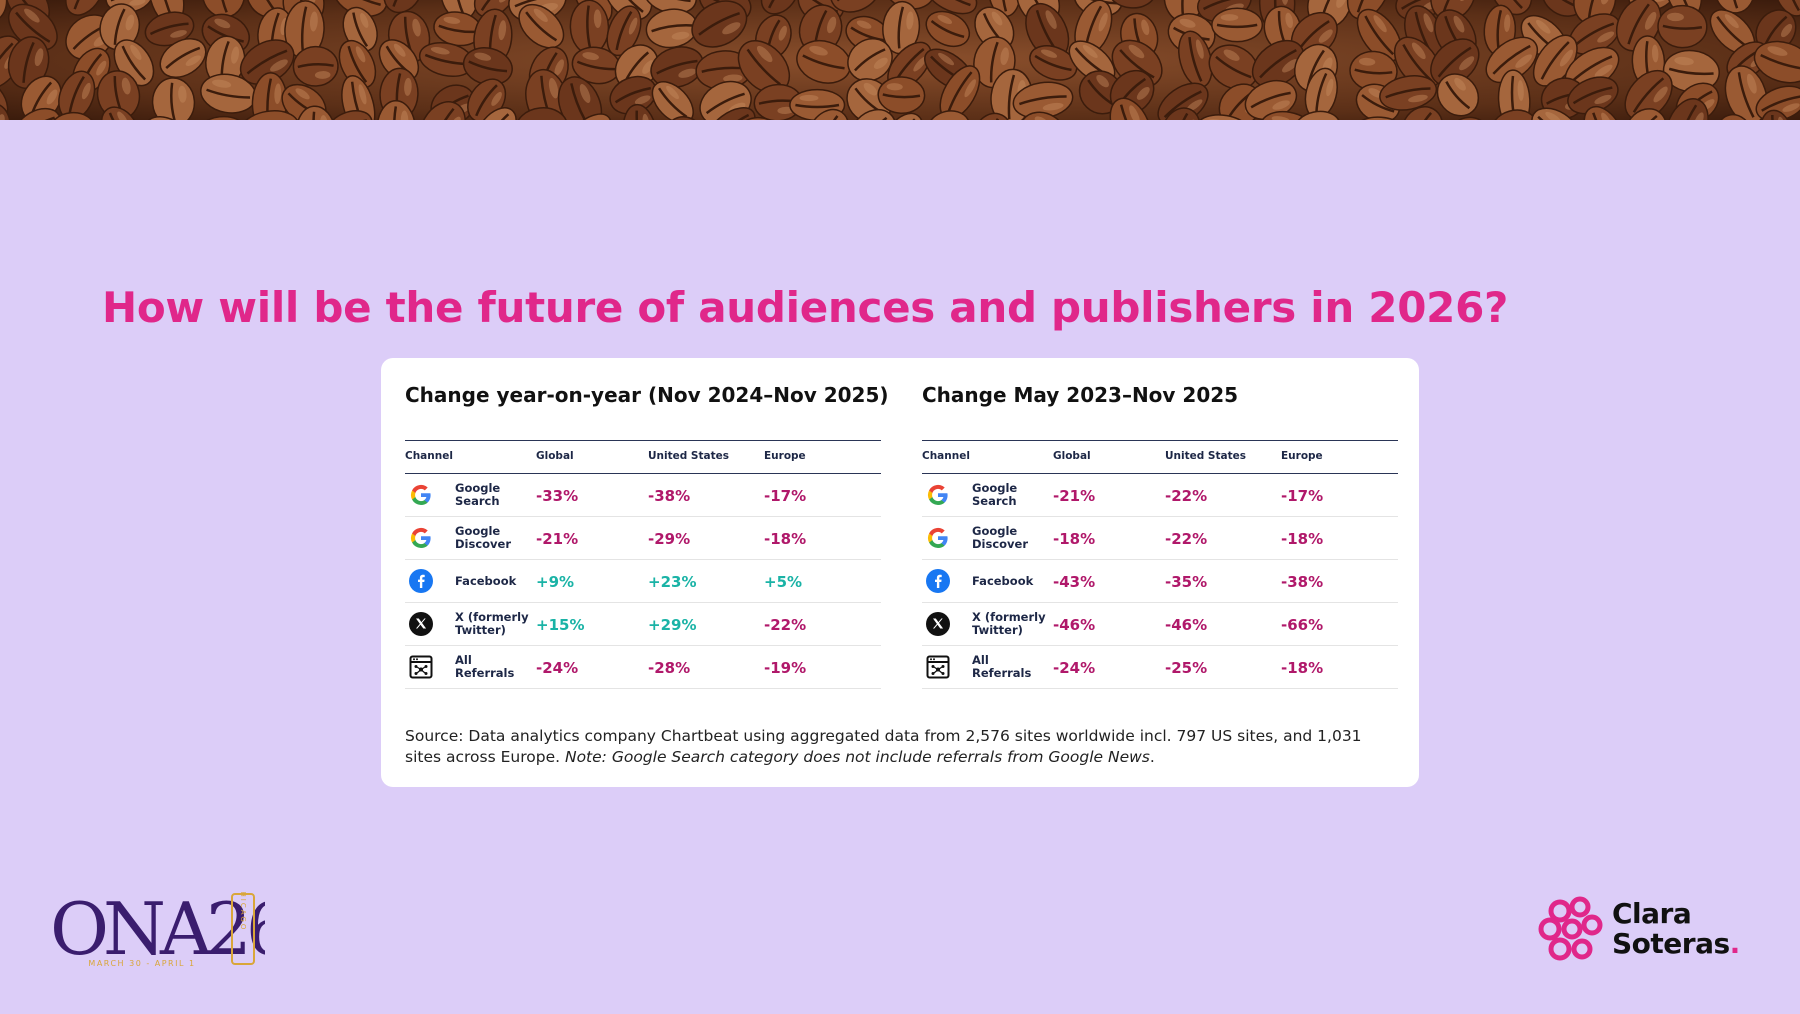 The height and width of the screenshot is (1014, 1800). What do you see at coordinates (647, 395) in the screenshot?
I see `panel-title: Change year-on-year (Nov 2024–Nov 2025)` at bounding box center [647, 395].